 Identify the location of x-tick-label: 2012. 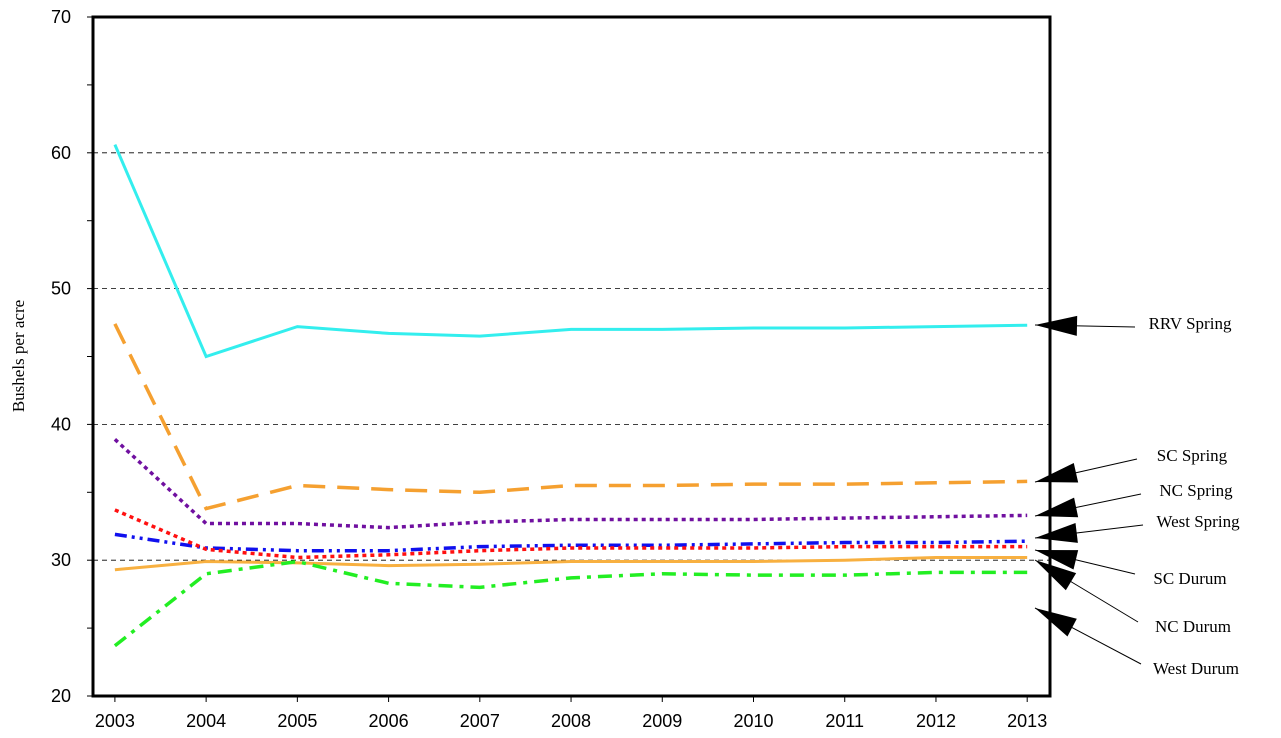
(936, 721).